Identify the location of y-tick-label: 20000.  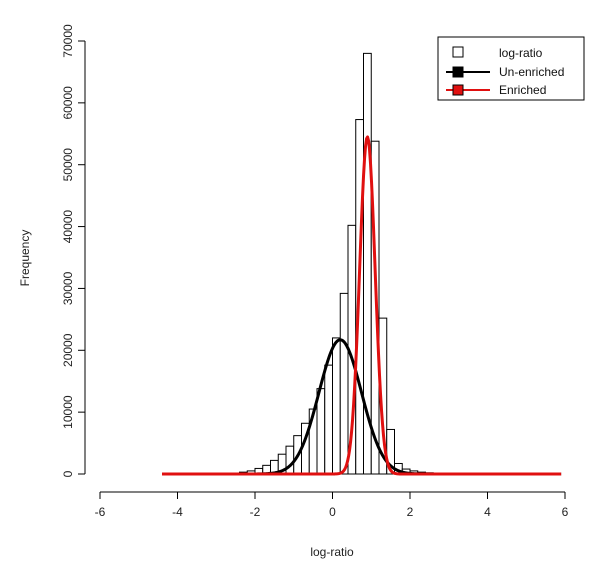
(68, 350).